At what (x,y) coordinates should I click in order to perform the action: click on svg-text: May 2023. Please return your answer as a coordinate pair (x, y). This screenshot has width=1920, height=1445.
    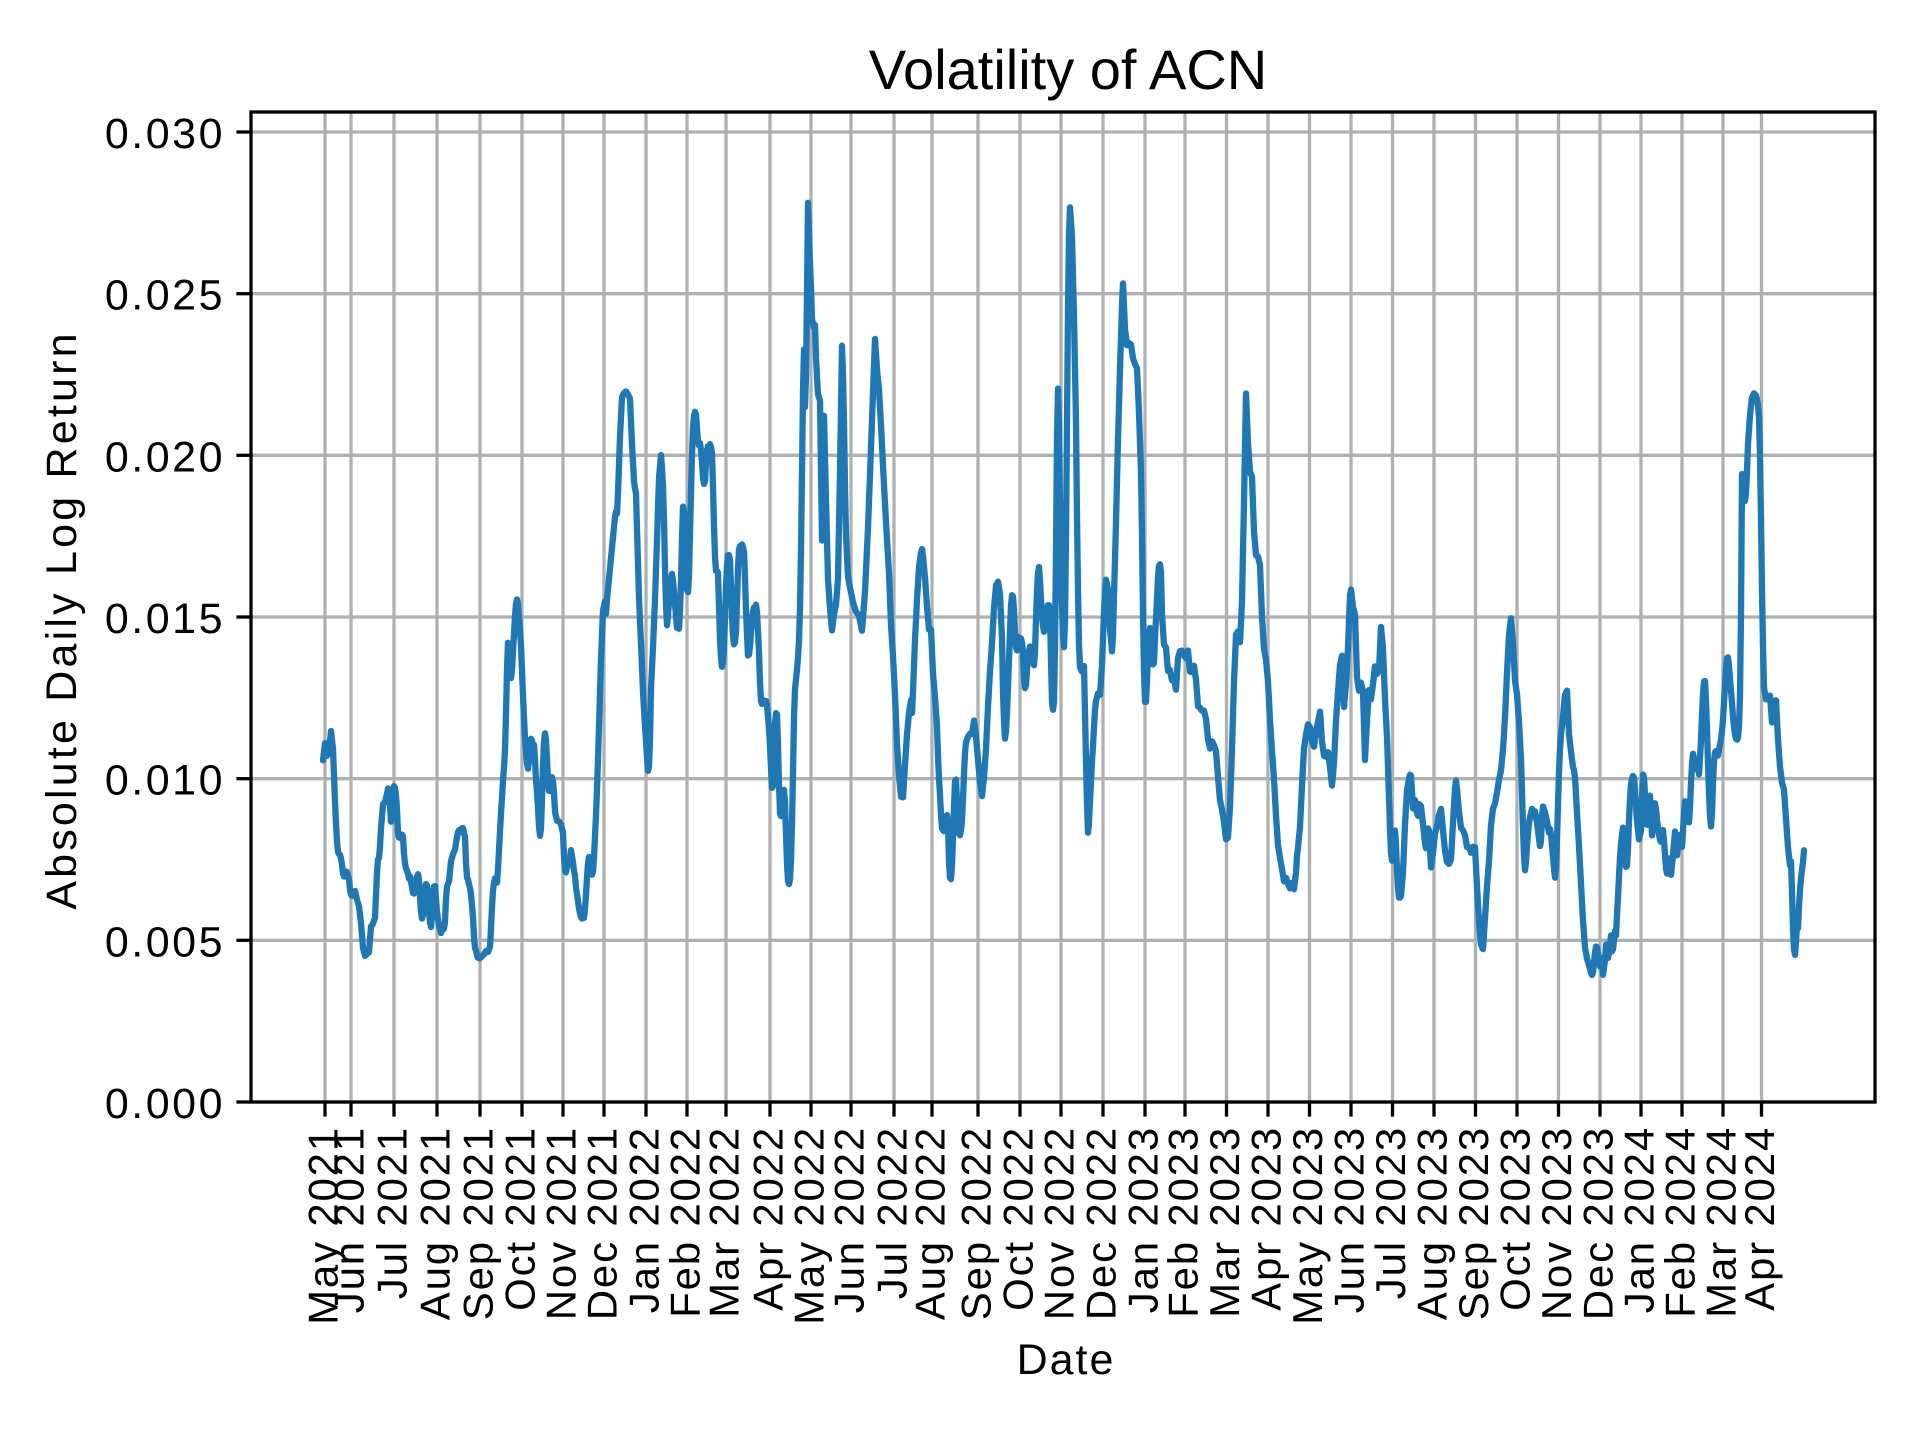
    Looking at the image, I should click on (1307, 1225).